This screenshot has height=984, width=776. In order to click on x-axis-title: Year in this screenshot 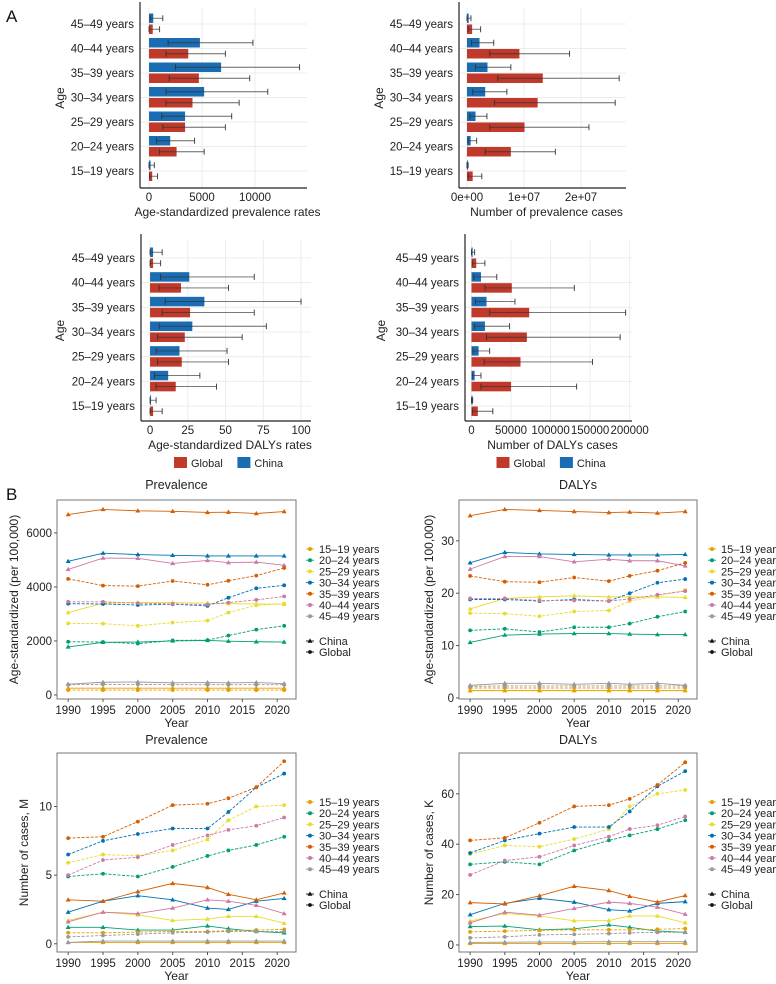, I will do `click(176, 976)`.